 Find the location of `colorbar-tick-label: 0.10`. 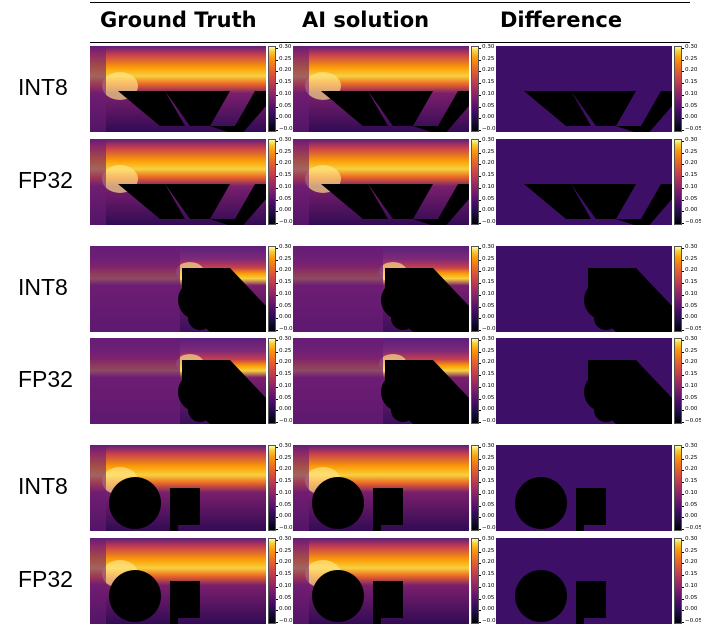

colorbar-tick-label: 0.10 is located at coordinates (691, 94).